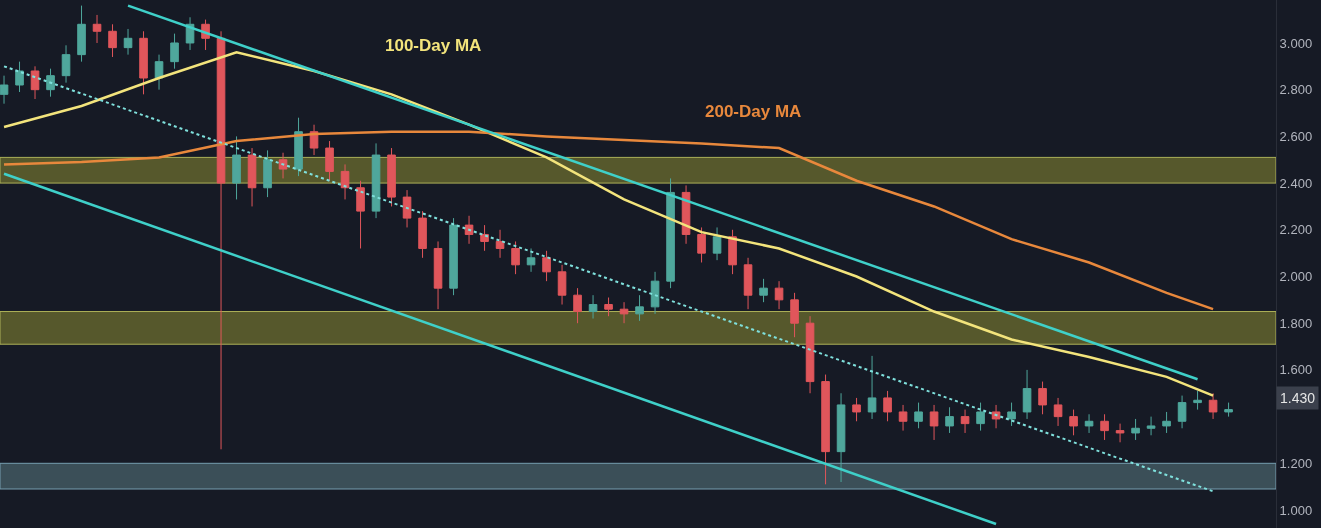 Image resolution: width=1321 pixels, height=528 pixels. Describe the element at coordinates (753, 111) in the screenshot. I see `series-label: 200-Day MA` at that location.